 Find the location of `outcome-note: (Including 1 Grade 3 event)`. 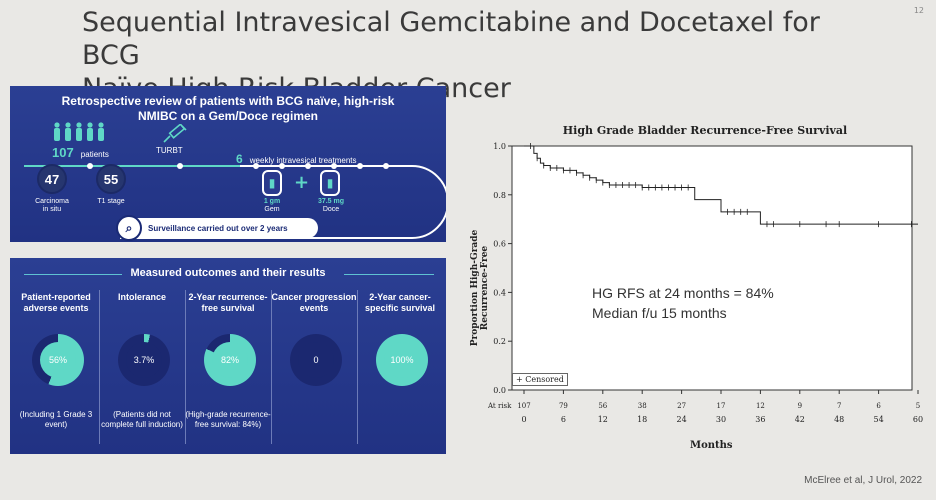

outcome-note: (Including 1 Grade 3 event) is located at coordinates (56, 419).